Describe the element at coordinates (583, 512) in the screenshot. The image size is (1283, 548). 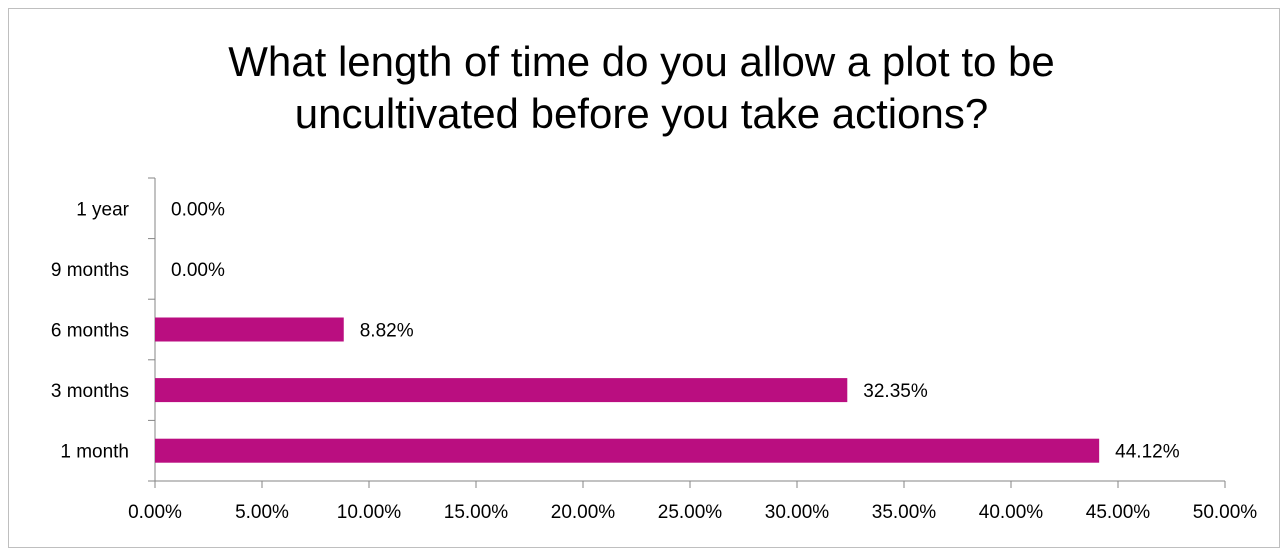
I see `x-tick-label: 20.00%` at that location.